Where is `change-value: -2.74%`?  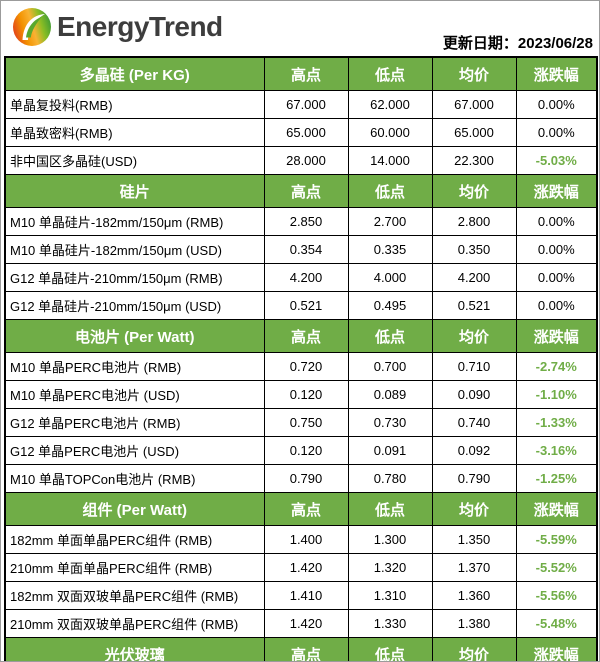 change-value: -2.74% is located at coordinates (556, 366).